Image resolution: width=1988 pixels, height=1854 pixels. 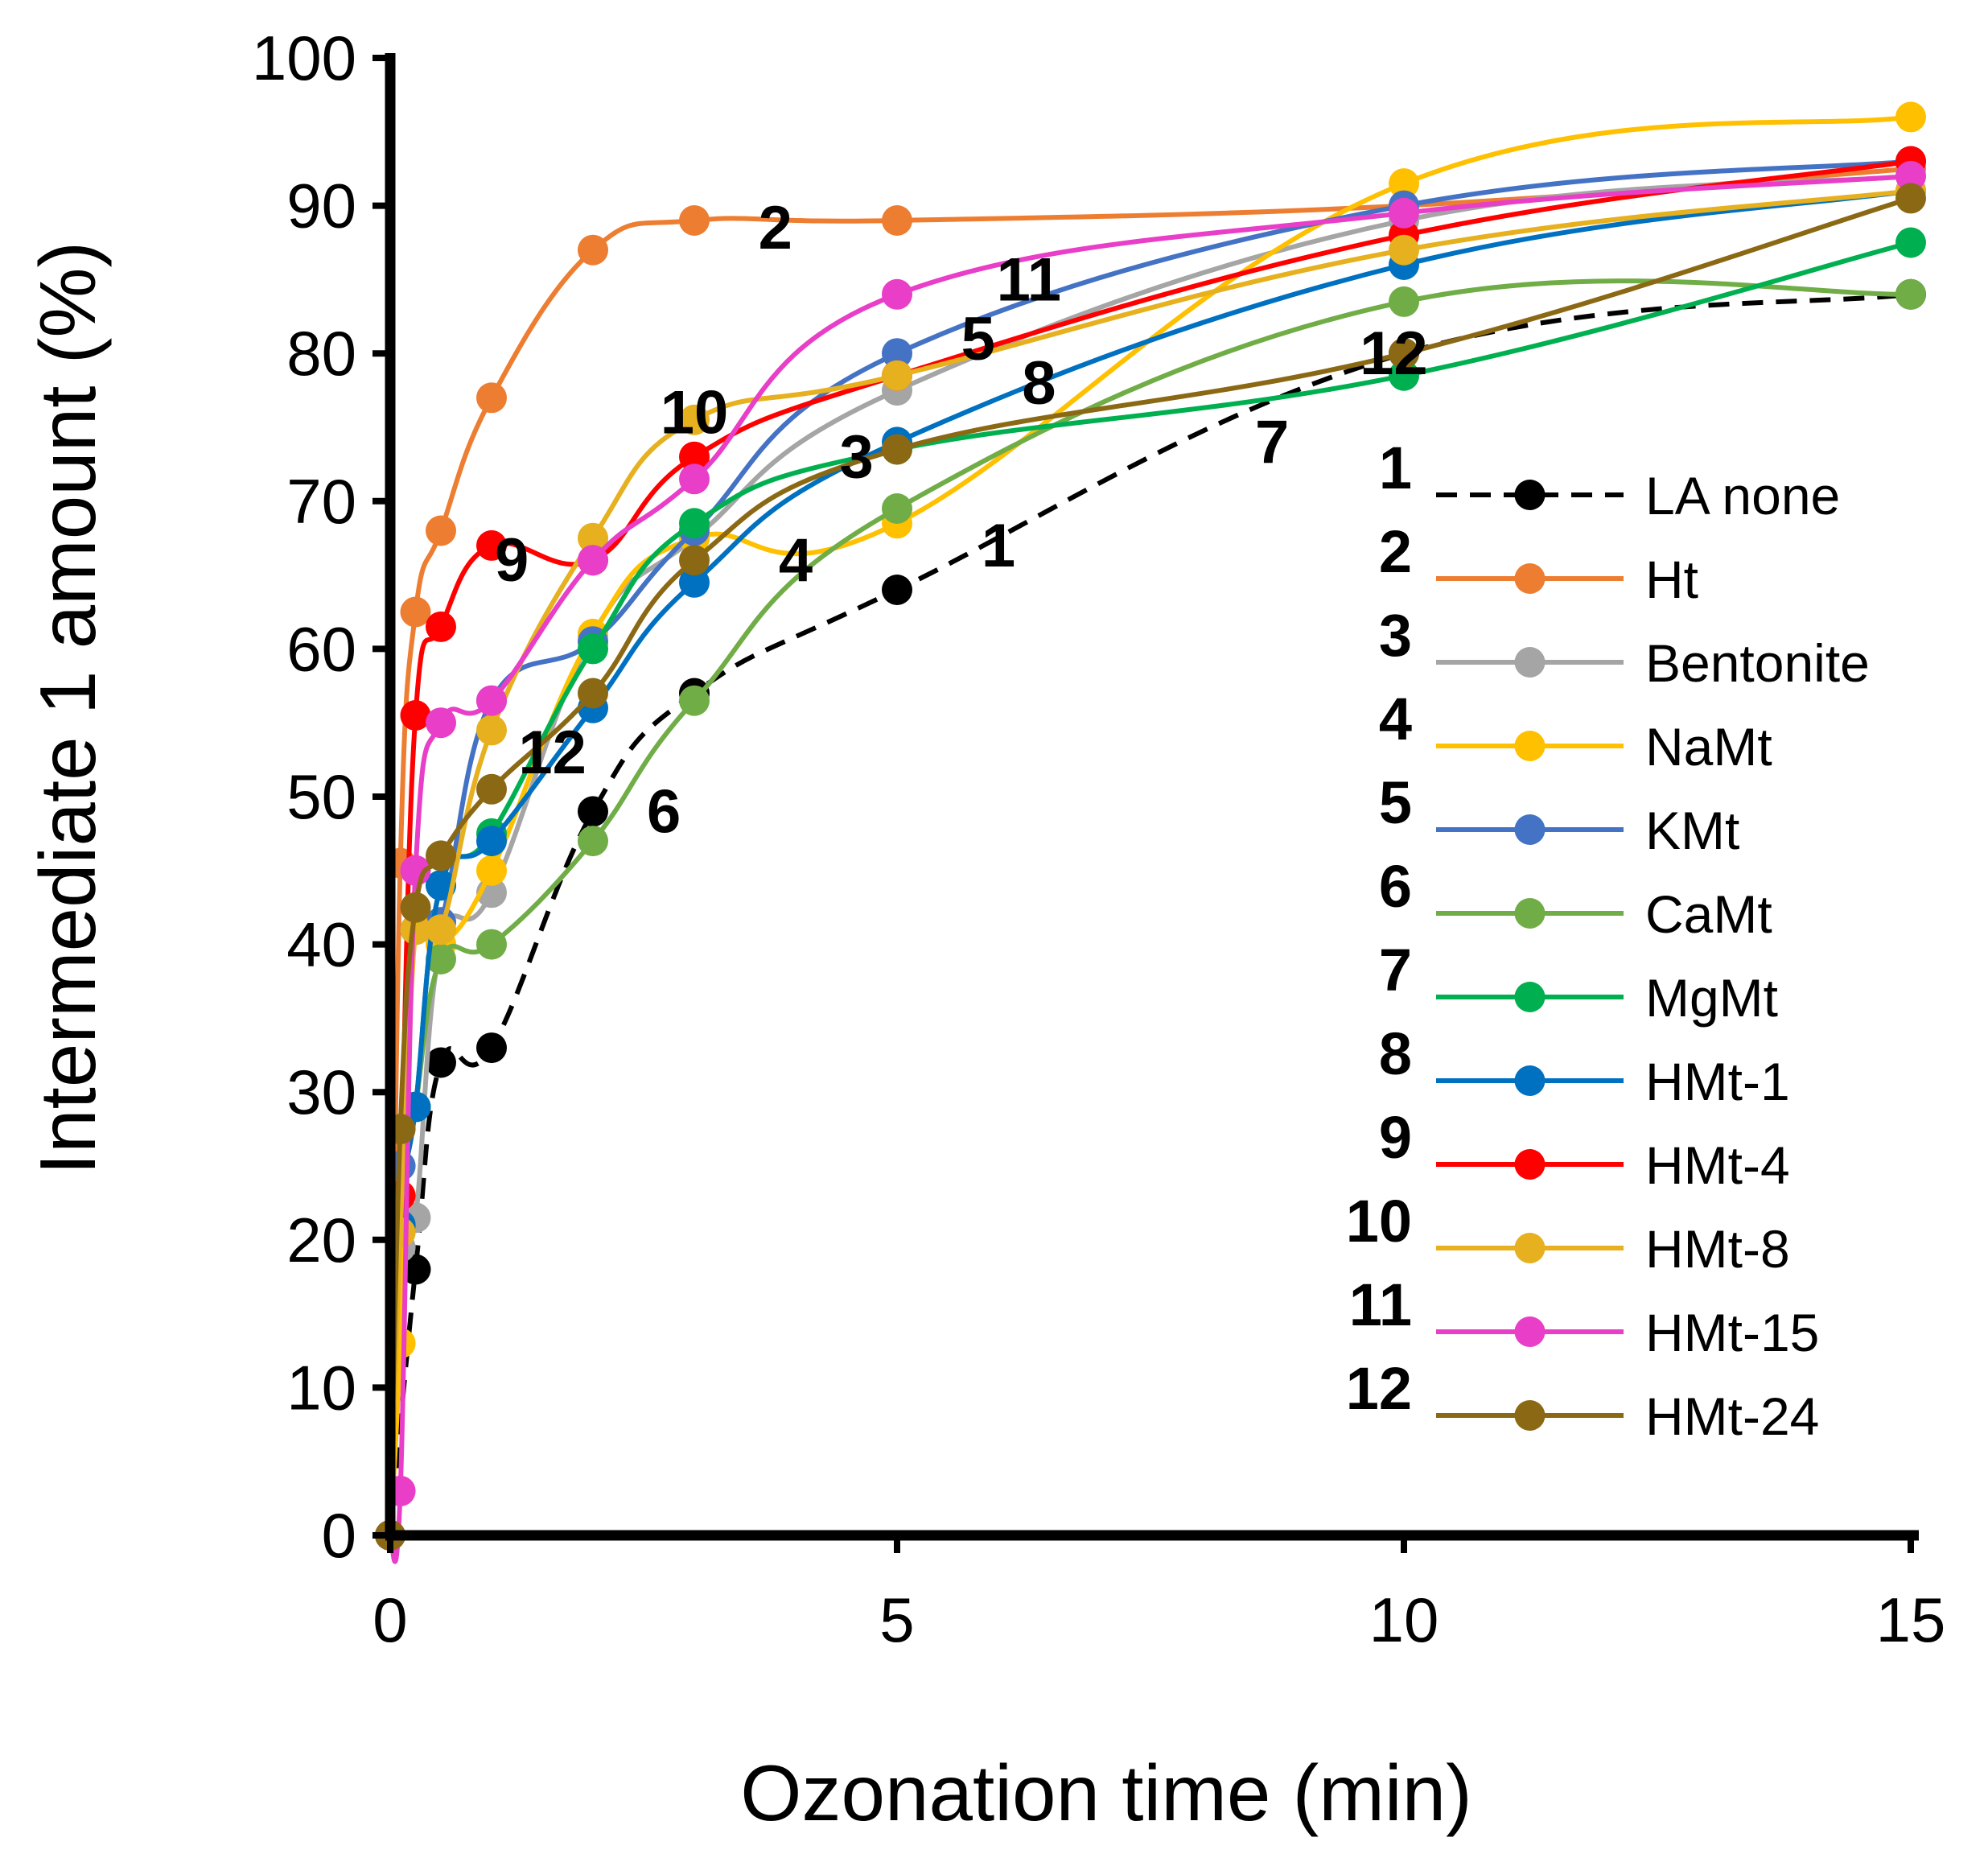 I want to click on legend-label: Bentonite, so click(x=1757, y=663).